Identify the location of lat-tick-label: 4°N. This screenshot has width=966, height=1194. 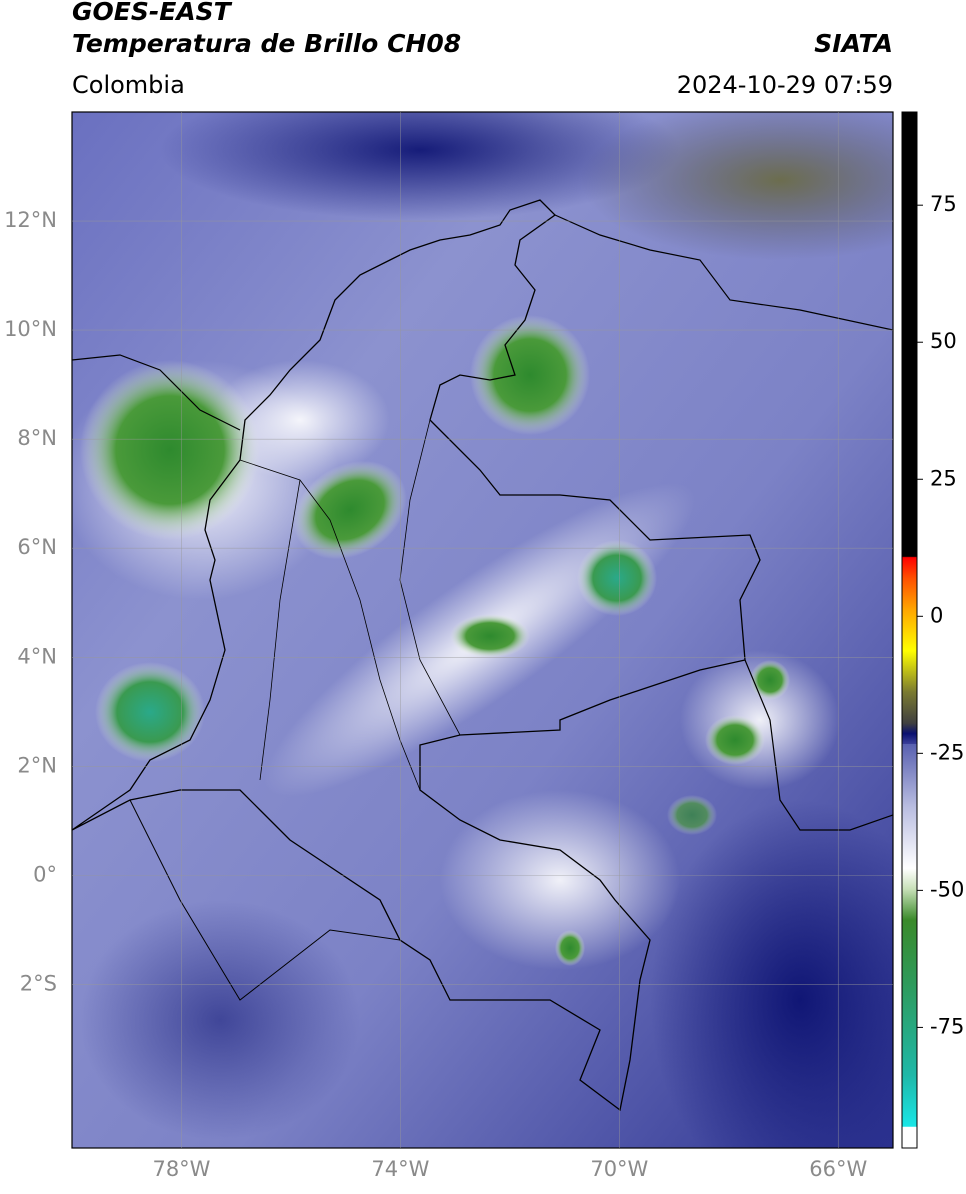
(37, 656).